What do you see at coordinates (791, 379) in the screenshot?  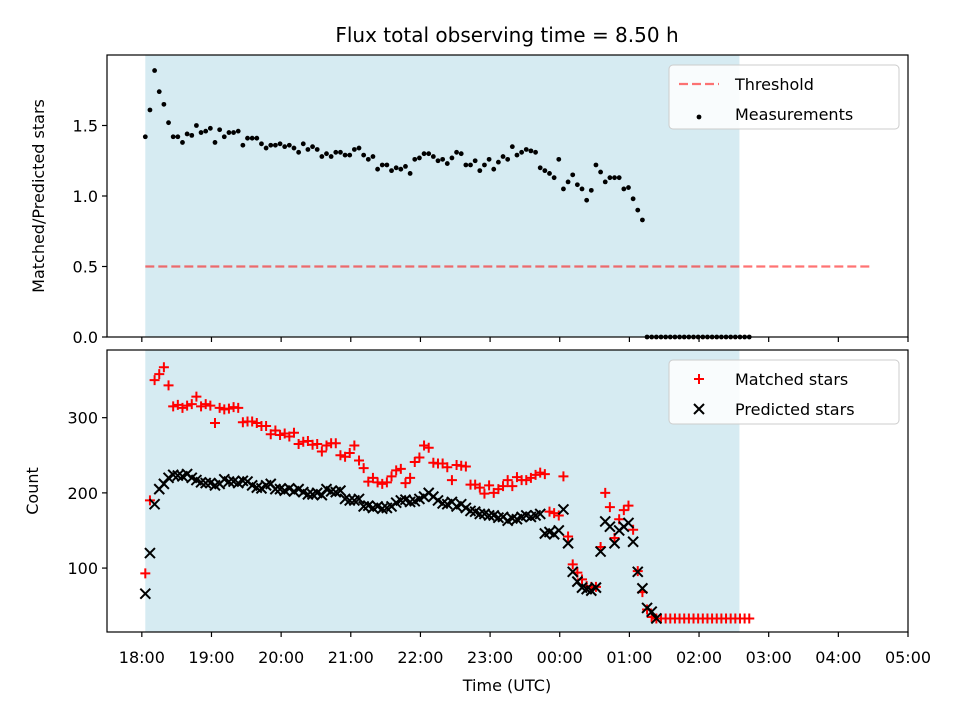 I see `legend-label: Matched stars` at bounding box center [791, 379].